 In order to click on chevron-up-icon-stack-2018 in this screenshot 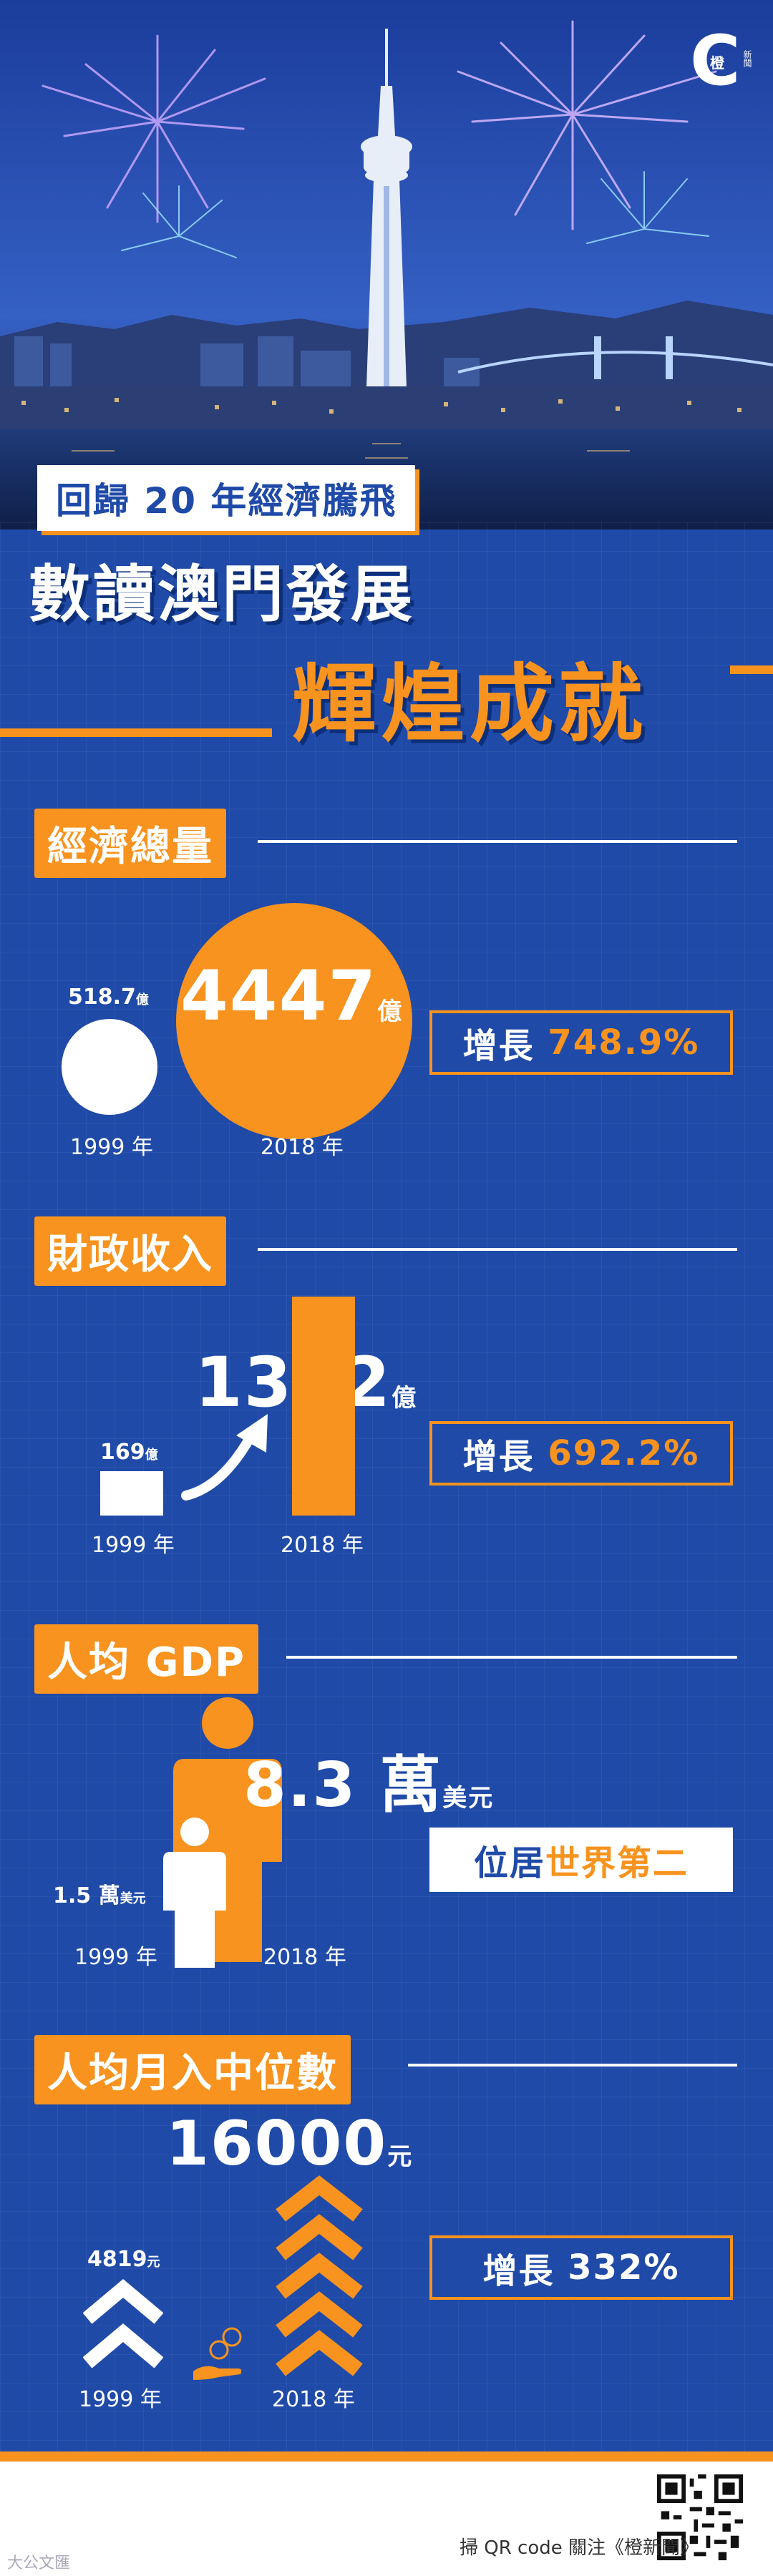, I will do `click(319, 2275)`.